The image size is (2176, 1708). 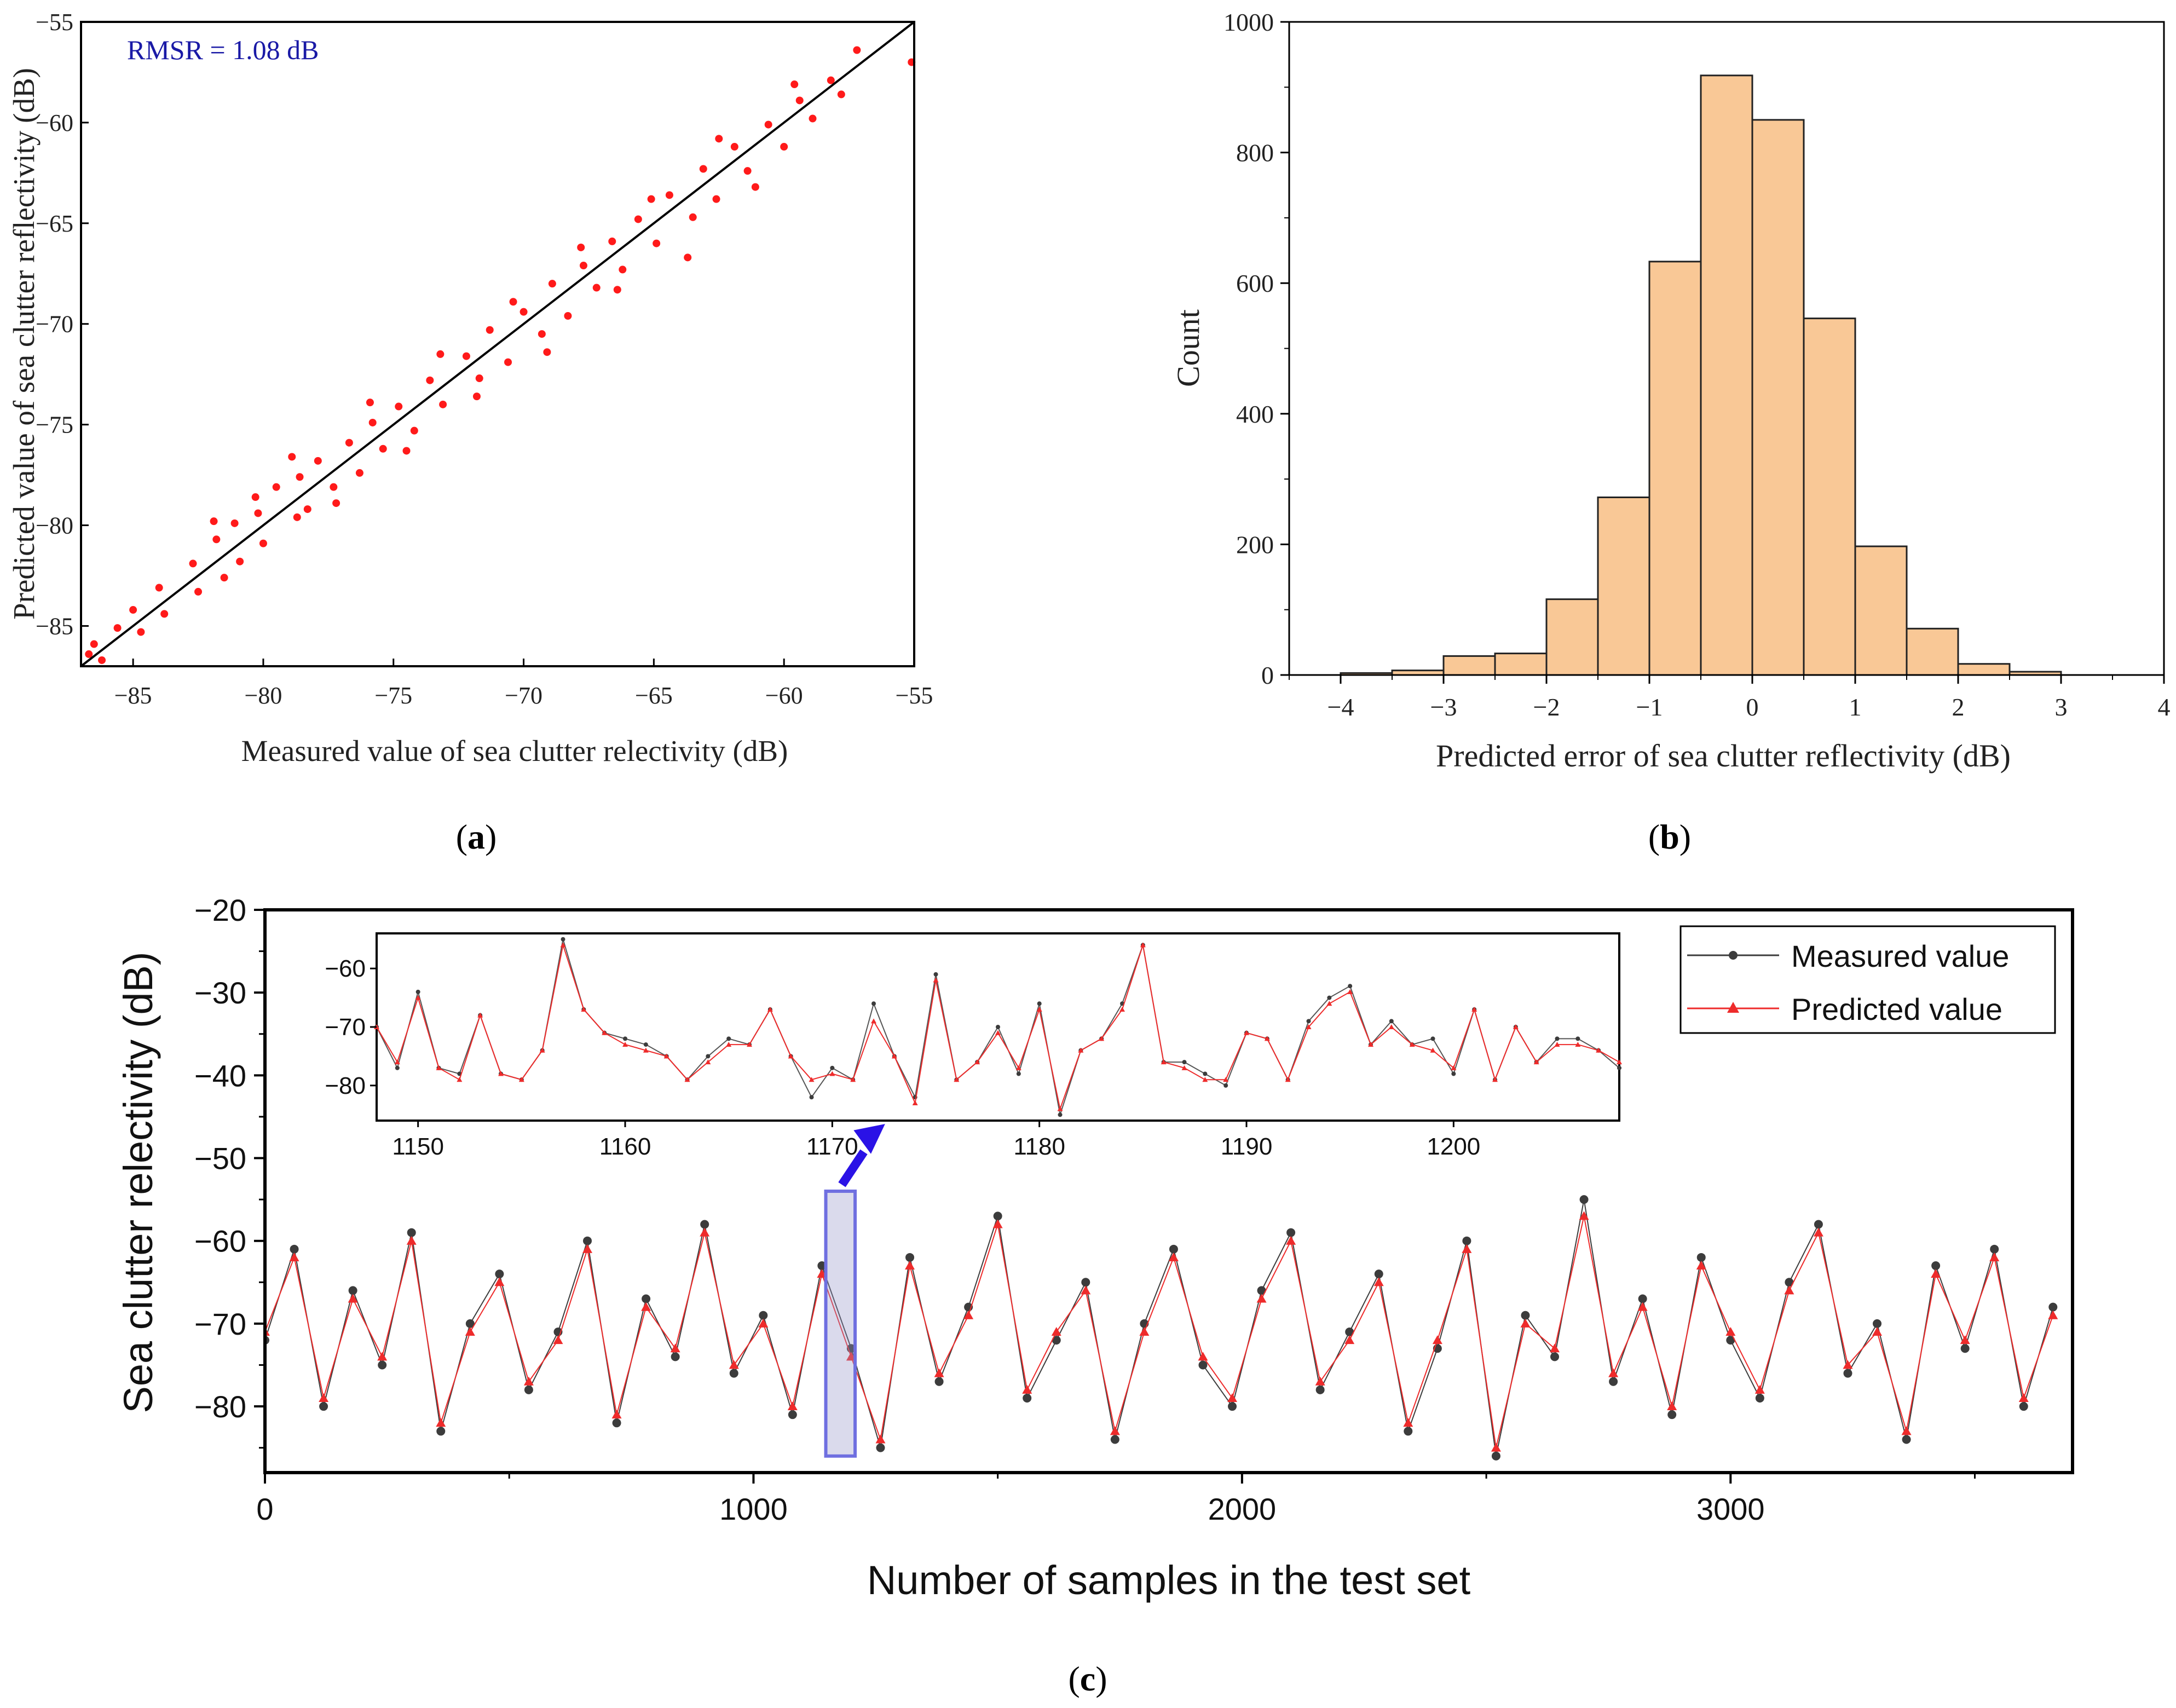 I want to click on x-tick-label: 1, so click(x=1855, y=707).